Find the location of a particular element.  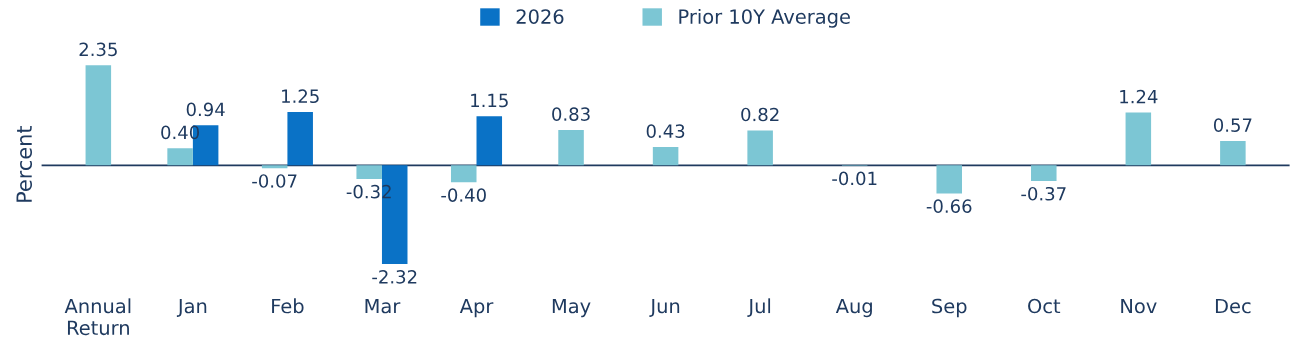

x-tick-label: Mar is located at coordinates (383, 306).